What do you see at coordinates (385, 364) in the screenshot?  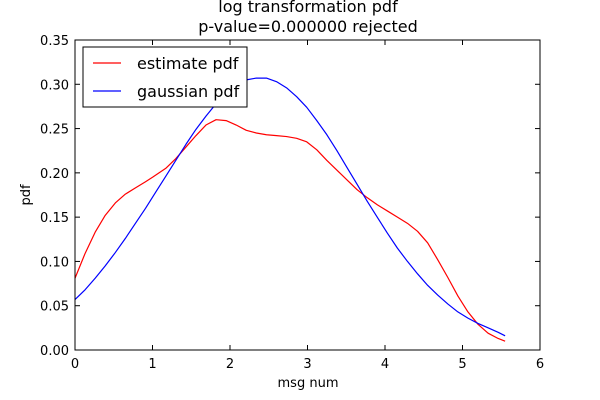 I see `x-tick-label: 4` at bounding box center [385, 364].